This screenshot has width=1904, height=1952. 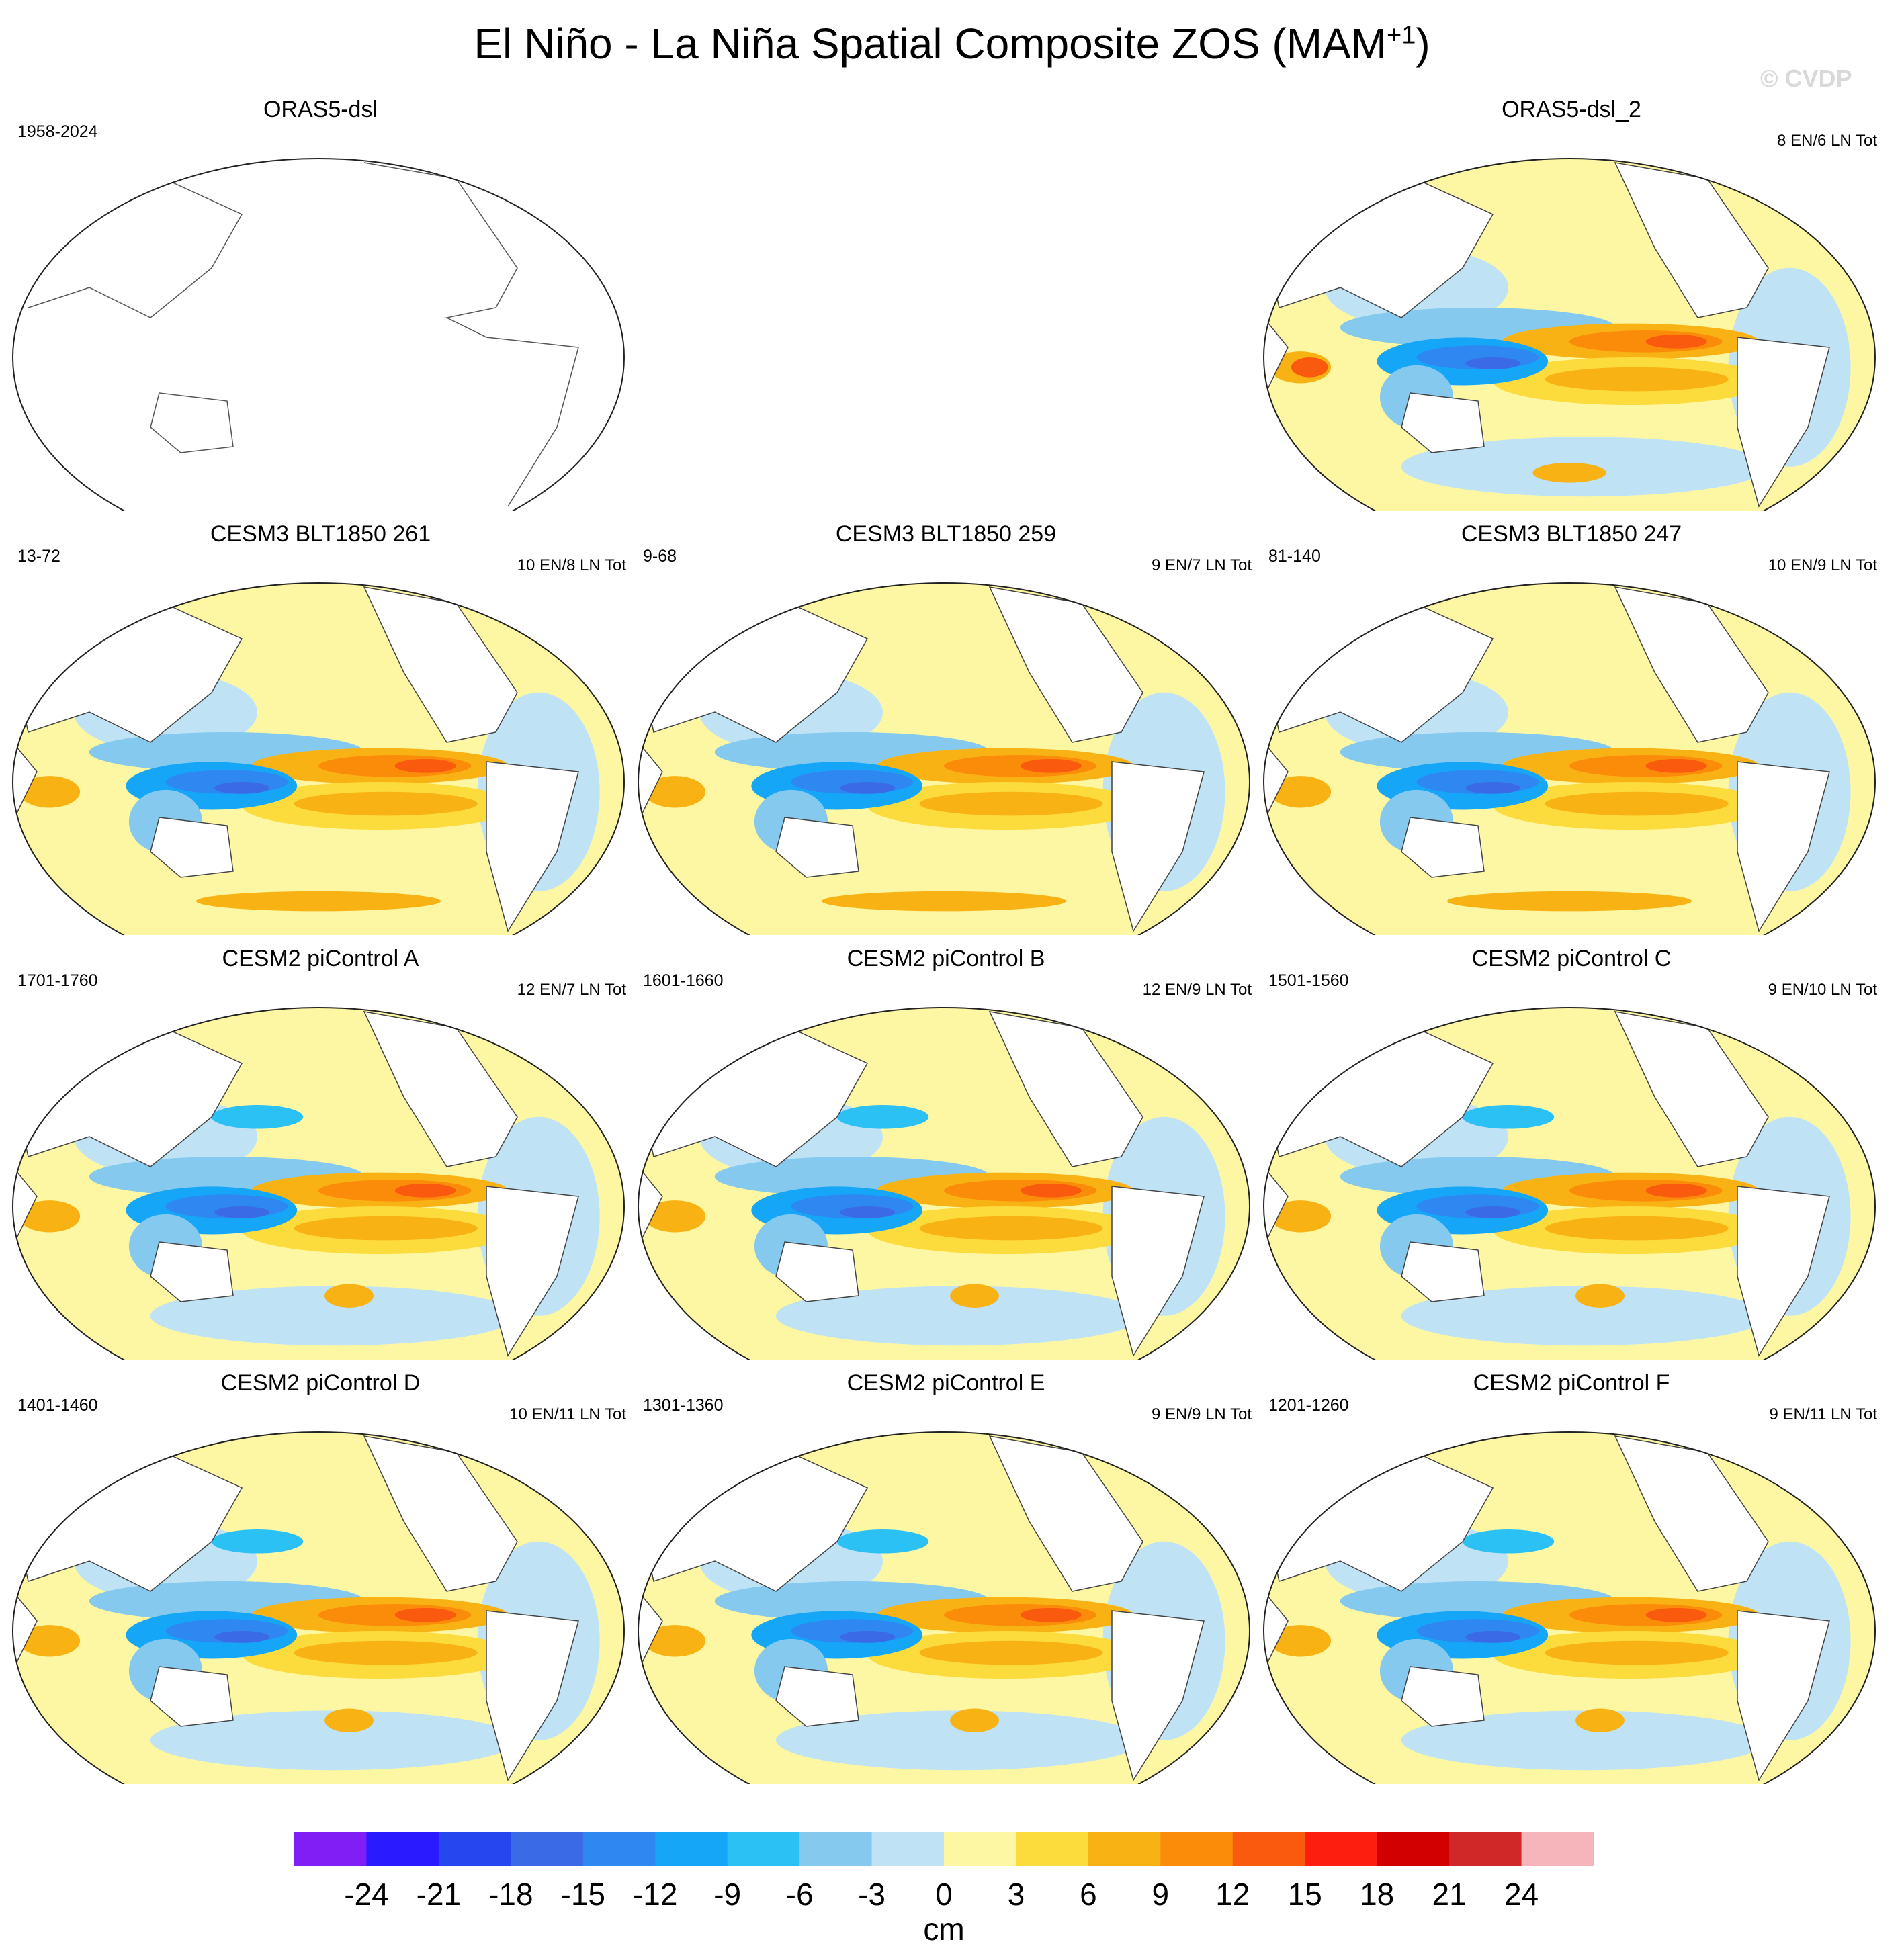 What do you see at coordinates (1016, 1894) in the screenshot?
I see `colorbar-tick-label: 3` at bounding box center [1016, 1894].